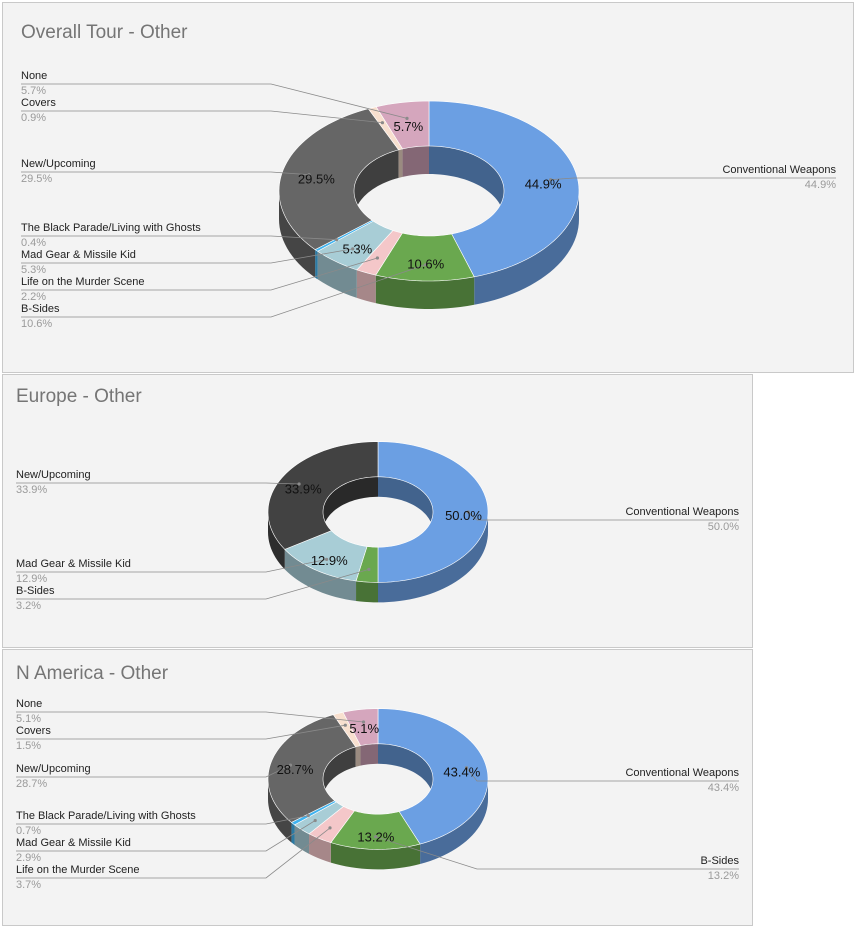  I want to click on slice-side-life-on-the-murder-scene, so click(366, 286).